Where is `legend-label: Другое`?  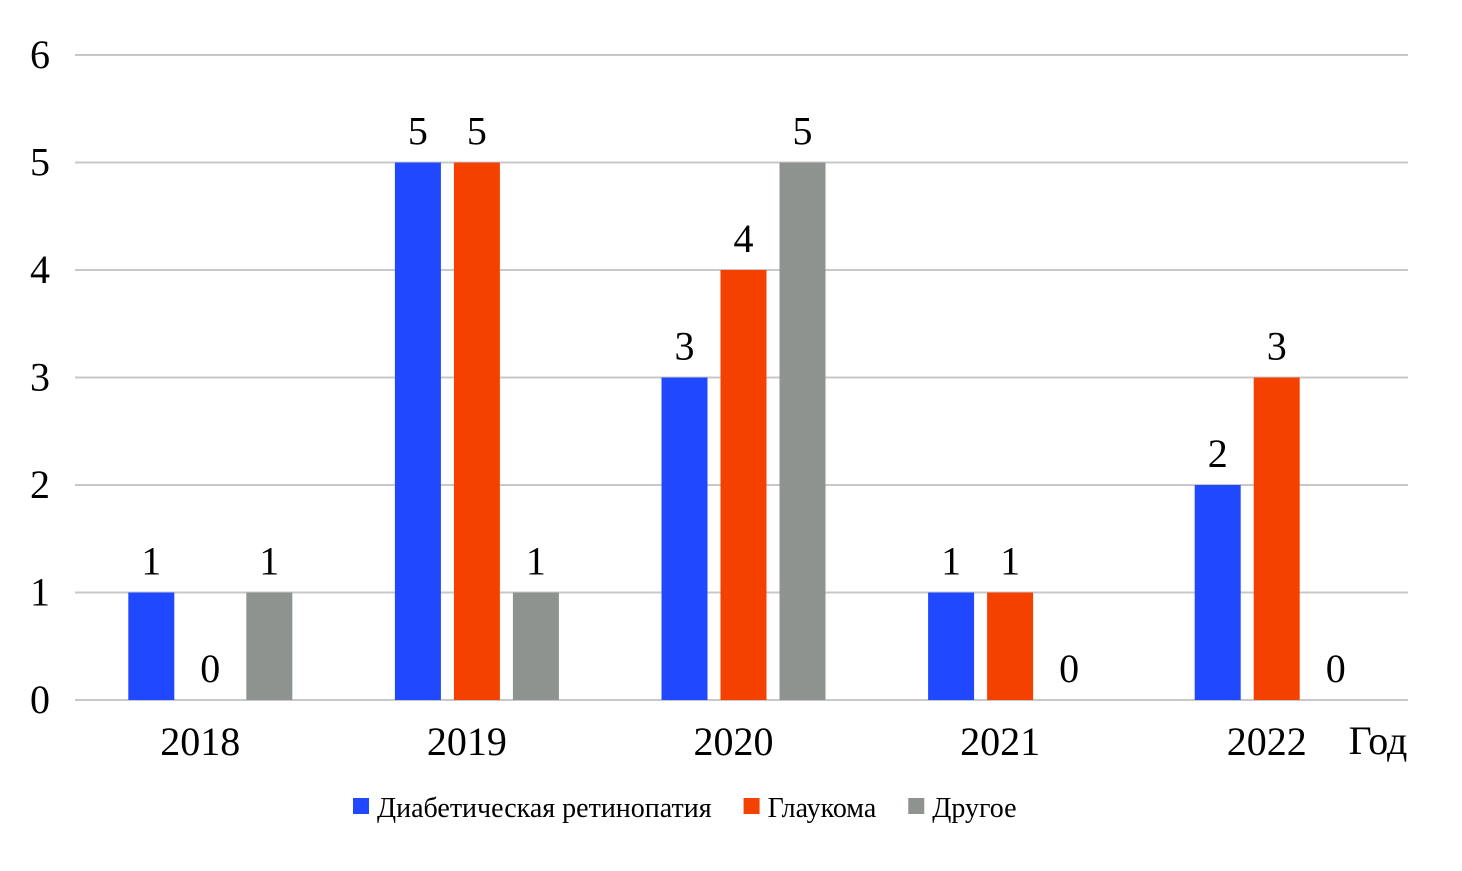 legend-label: Другое is located at coordinates (974, 808).